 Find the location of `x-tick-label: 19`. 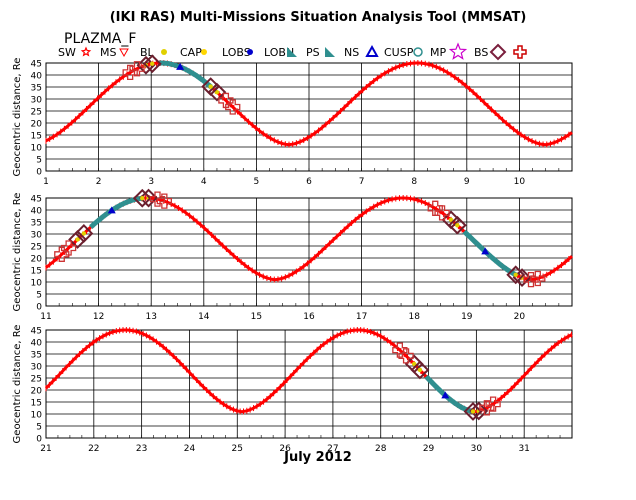

x-tick-label: 19 is located at coordinates (467, 317).